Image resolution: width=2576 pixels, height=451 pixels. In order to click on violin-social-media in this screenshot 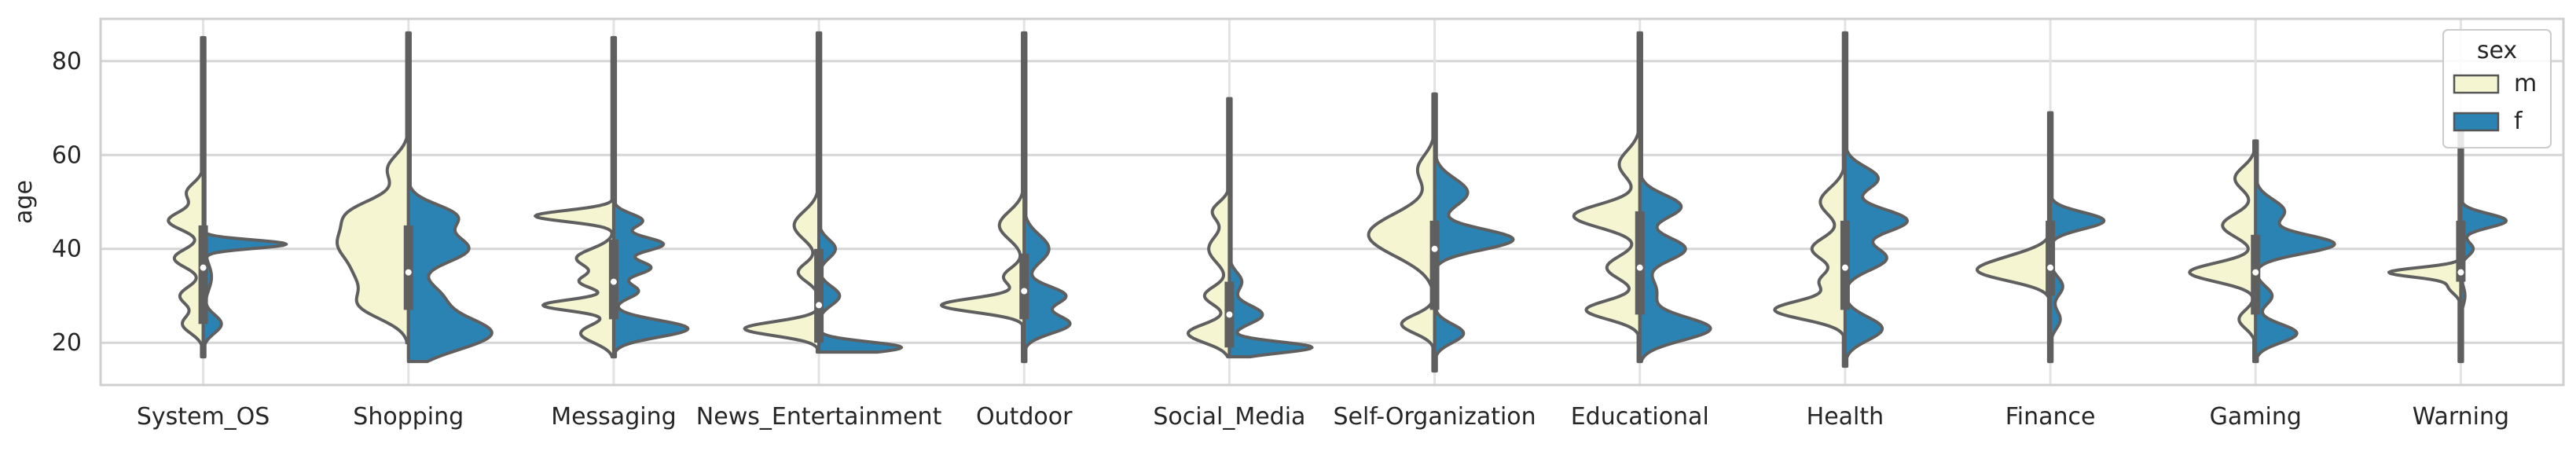, I will do `click(1250, 228)`.